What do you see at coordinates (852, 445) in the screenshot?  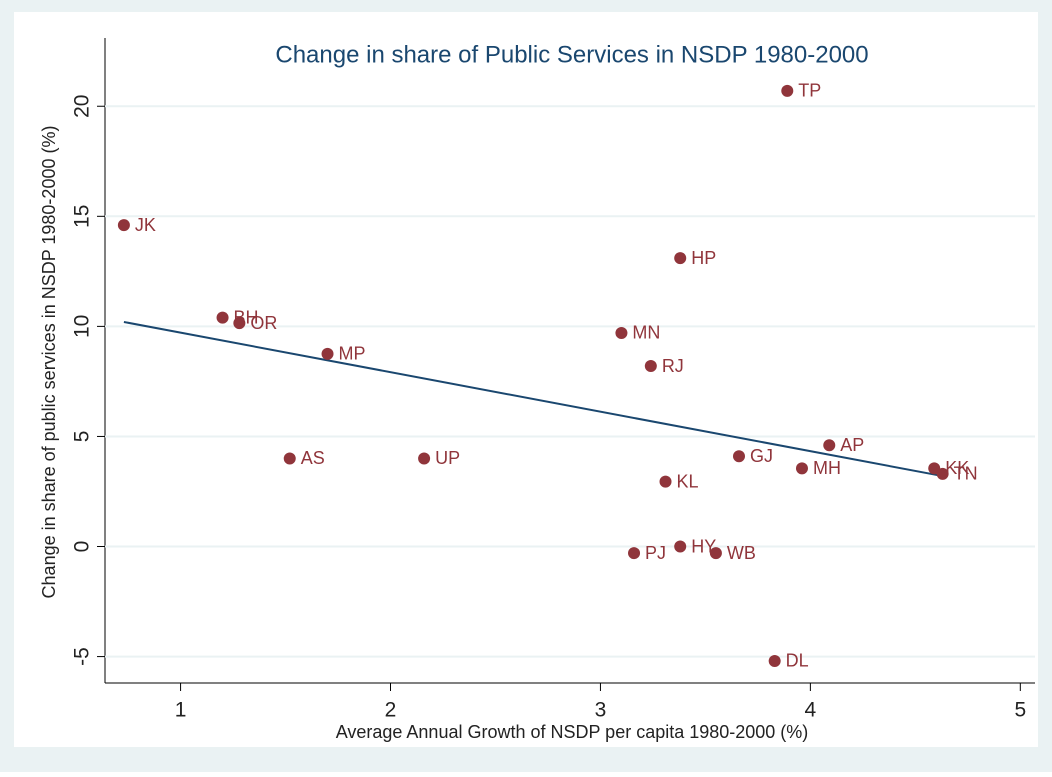 I see `point-label: AP` at bounding box center [852, 445].